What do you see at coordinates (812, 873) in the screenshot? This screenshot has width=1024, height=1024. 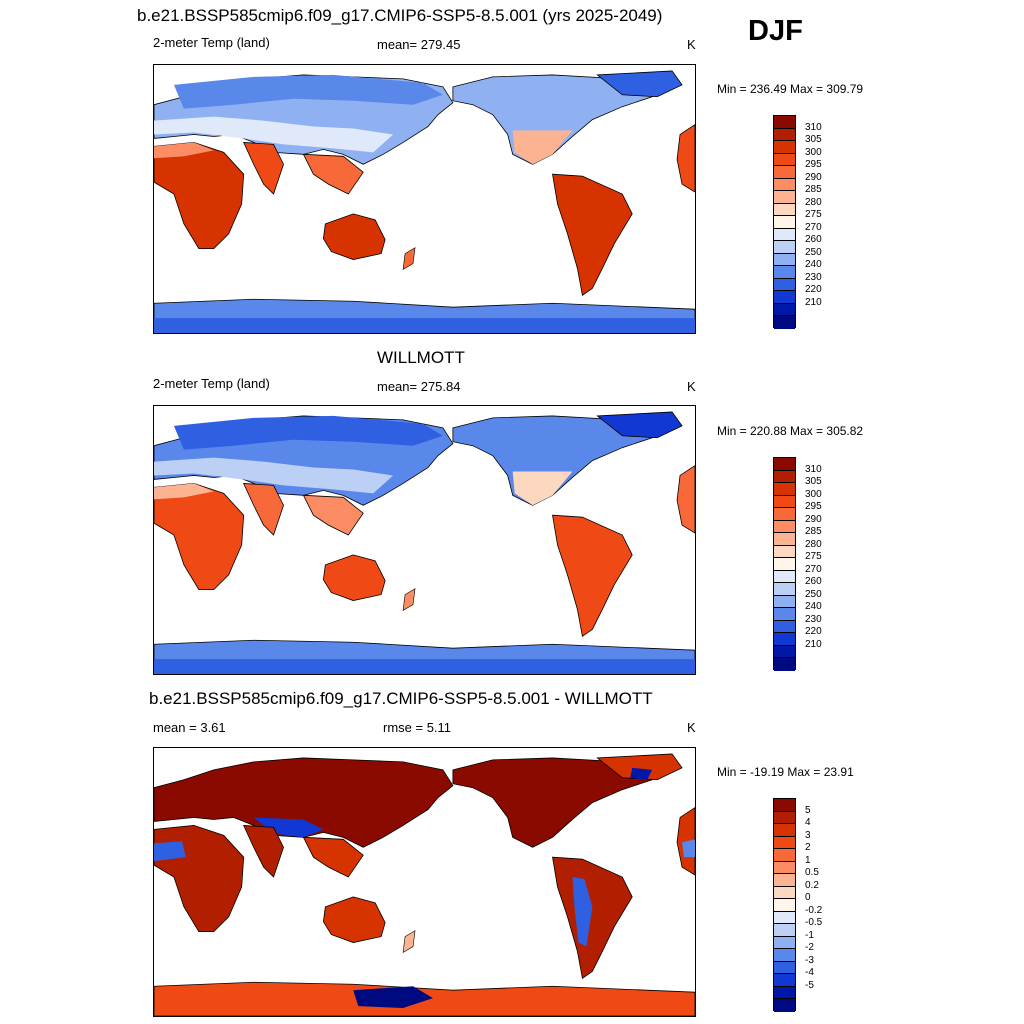 I see `colorbar-tick-label: 0.5` at bounding box center [812, 873].